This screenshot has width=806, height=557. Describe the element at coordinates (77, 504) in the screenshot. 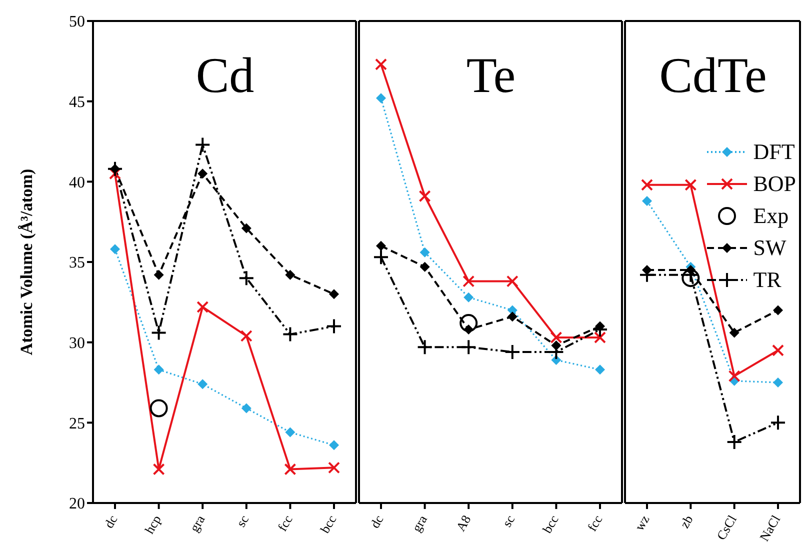

I see `y-tick-label: 20` at that location.